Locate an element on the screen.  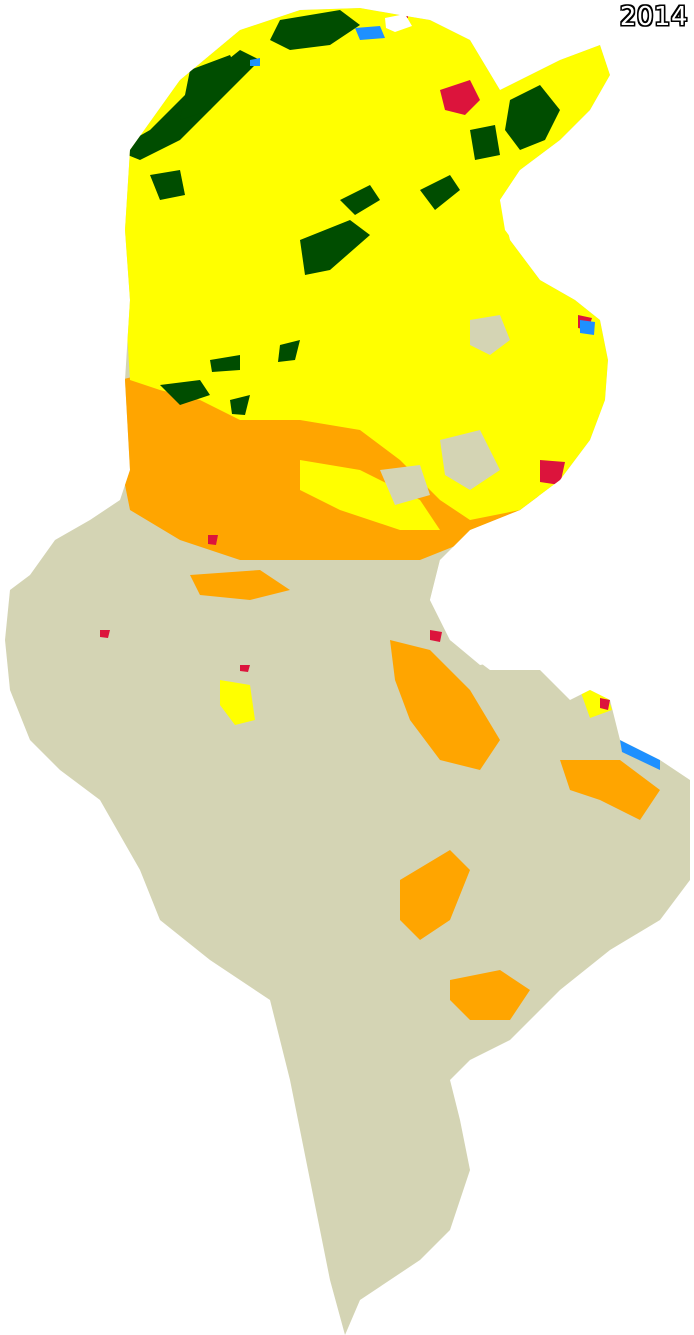
urban-kasserine is located at coordinates (213, 540).